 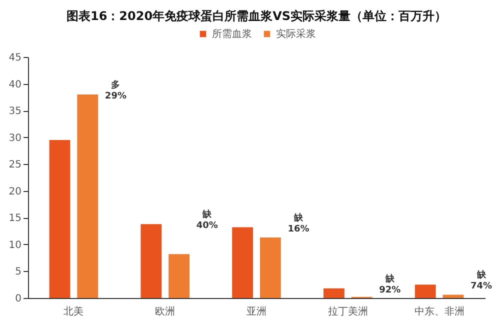 I want to click on x-tick-label: 亚洲, so click(x=256, y=312).